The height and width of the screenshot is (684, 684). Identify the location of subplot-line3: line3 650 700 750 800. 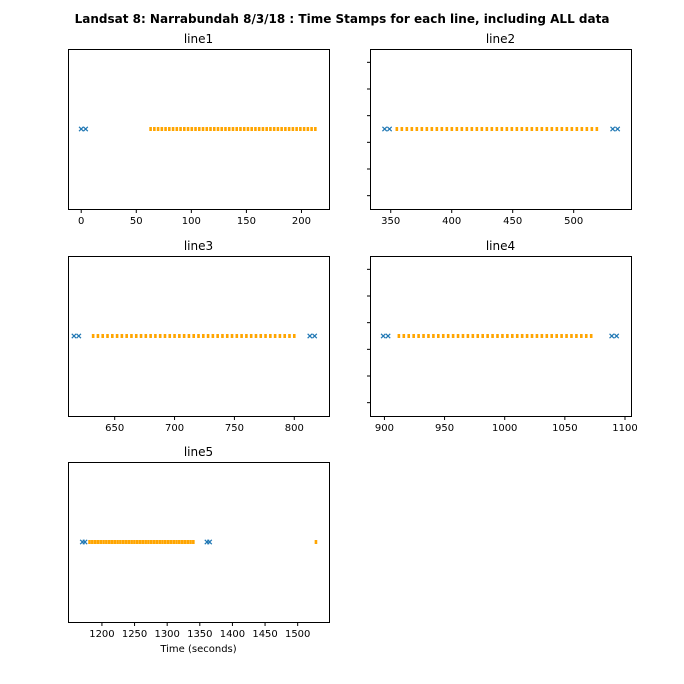
(199, 336).